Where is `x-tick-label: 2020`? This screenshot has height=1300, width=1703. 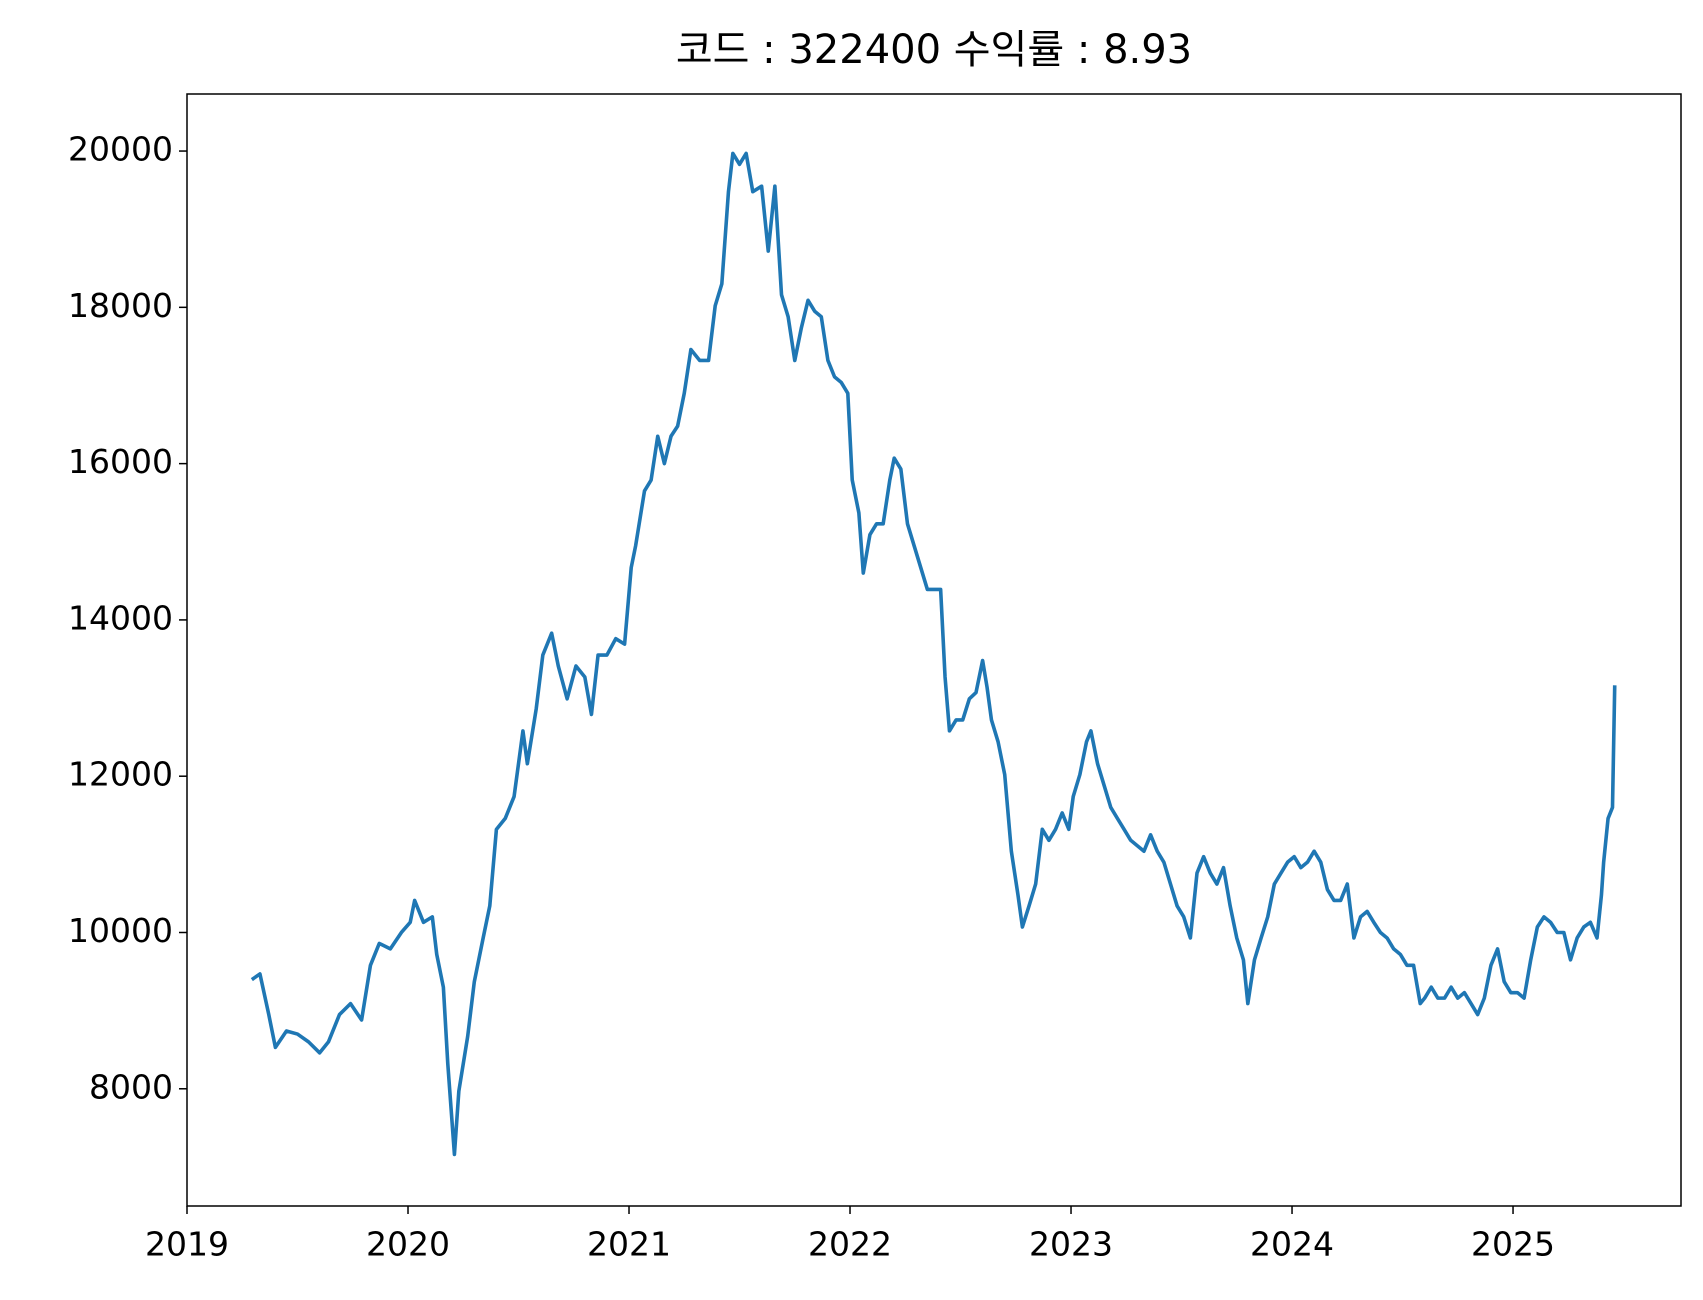
x-tick-label: 2020 is located at coordinates (408, 1244).